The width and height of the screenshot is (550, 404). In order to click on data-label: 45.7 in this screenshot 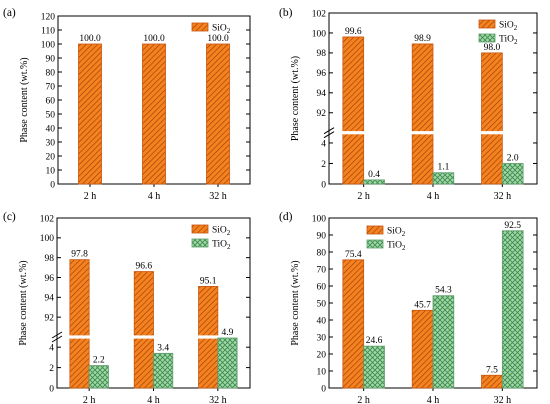, I will do `click(422, 305)`.